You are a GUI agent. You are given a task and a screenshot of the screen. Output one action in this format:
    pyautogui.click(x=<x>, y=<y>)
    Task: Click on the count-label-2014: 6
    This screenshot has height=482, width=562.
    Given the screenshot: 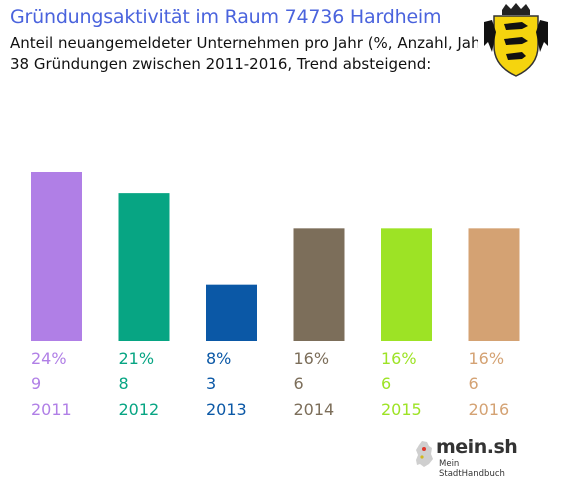 What is the action you would take?
    pyautogui.click(x=299, y=383)
    